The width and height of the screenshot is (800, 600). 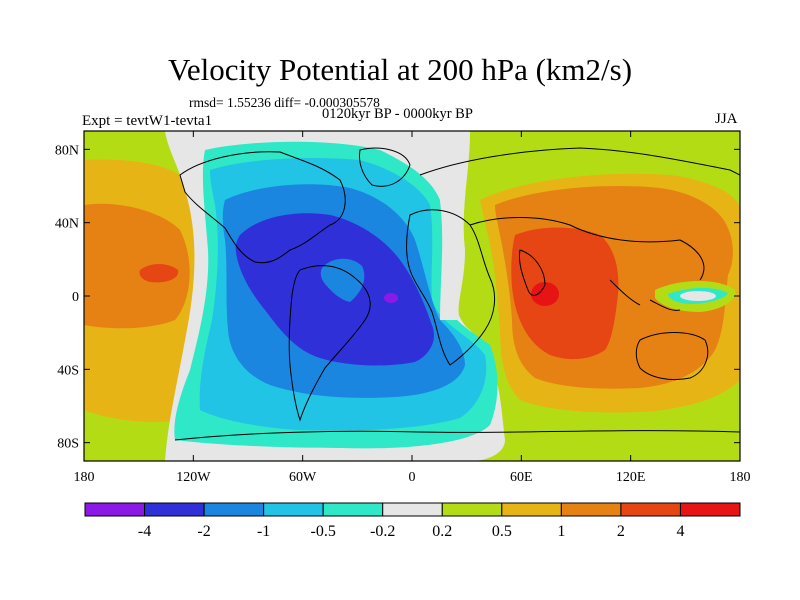 What do you see at coordinates (621, 531) in the screenshot?
I see `colorbar-label: 2` at bounding box center [621, 531].